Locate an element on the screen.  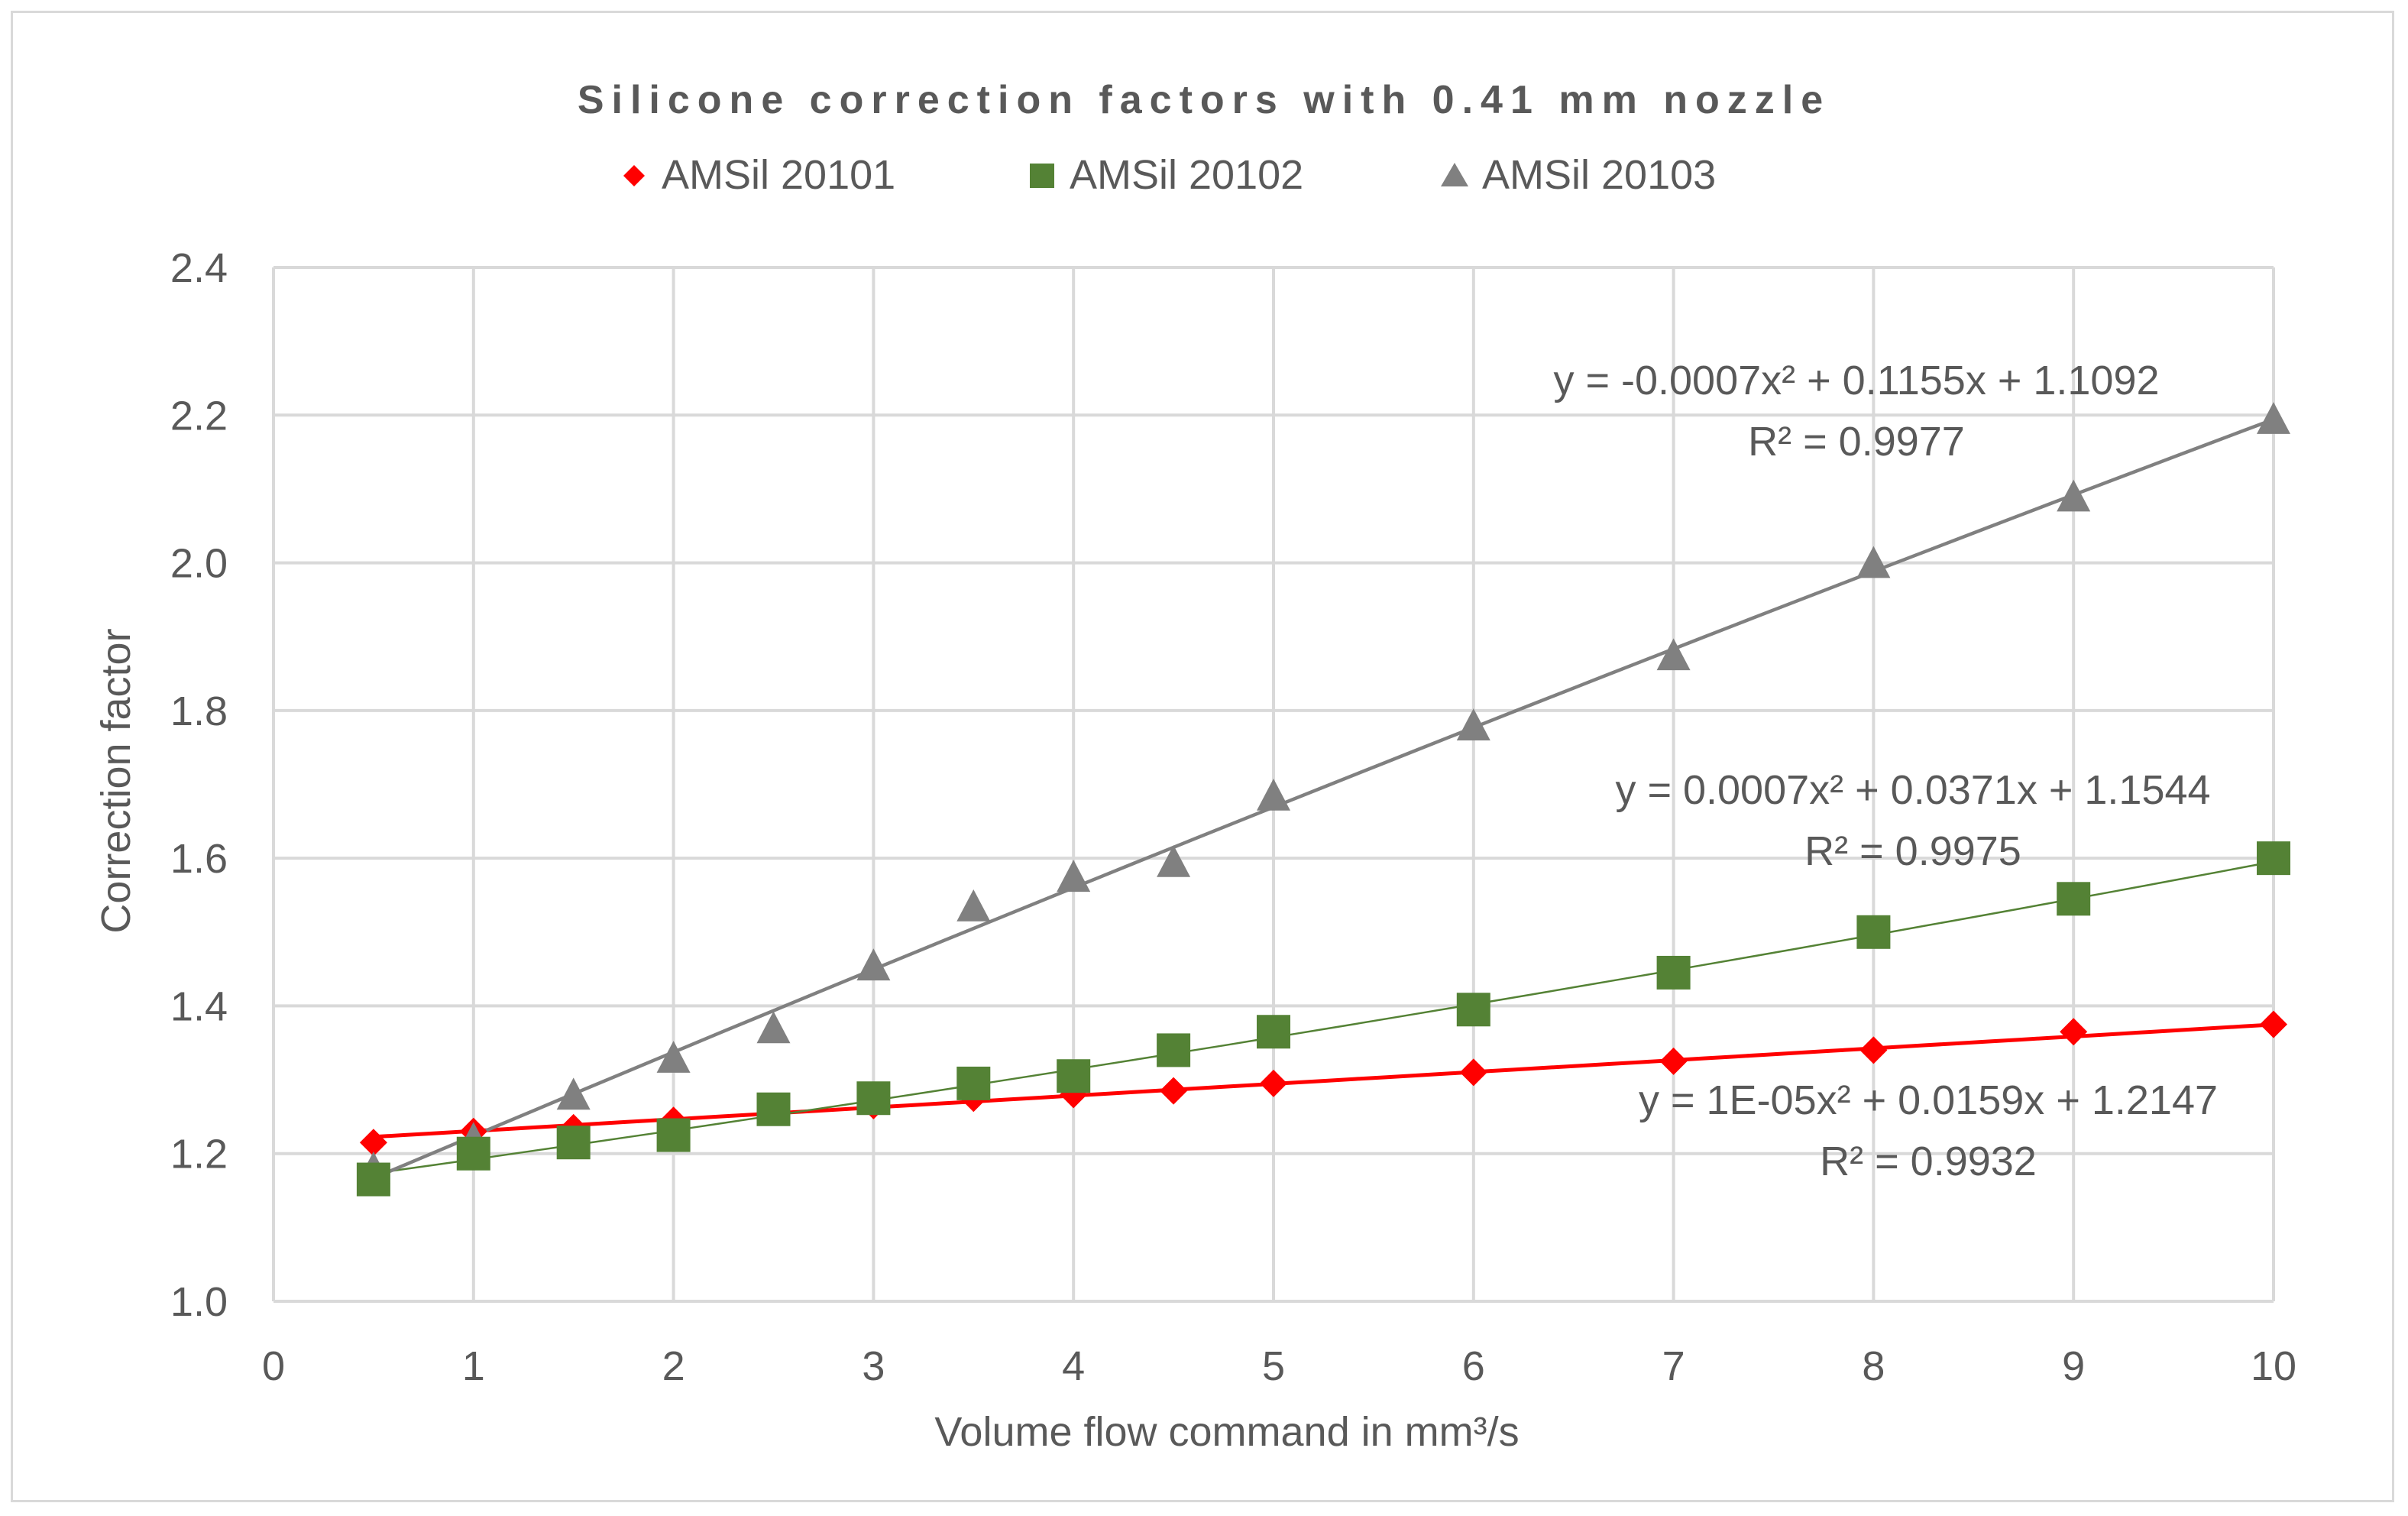
legend-marker-triangle is located at coordinates (1454, 174).